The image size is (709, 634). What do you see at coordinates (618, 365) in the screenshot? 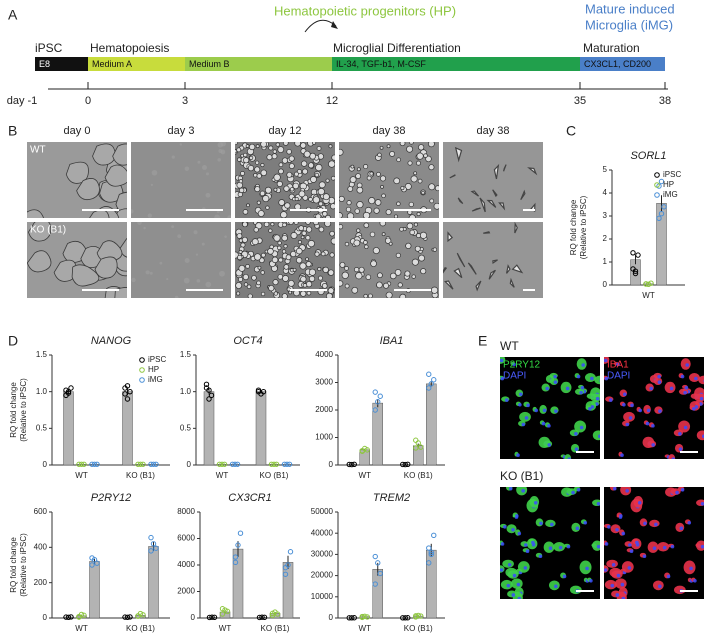
I see `stain-label: IBA1` at bounding box center [618, 365].